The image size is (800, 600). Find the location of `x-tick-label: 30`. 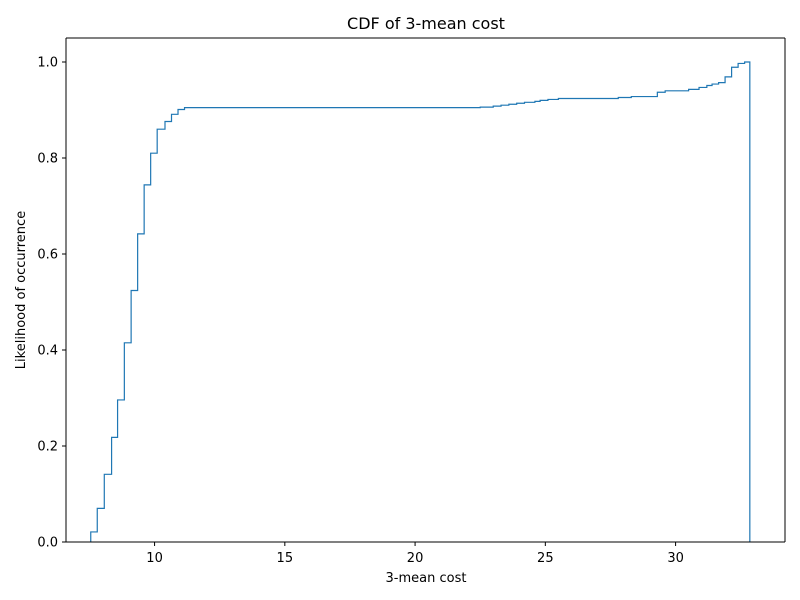

x-tick-label: 30 is located at coordinates (675, 558).